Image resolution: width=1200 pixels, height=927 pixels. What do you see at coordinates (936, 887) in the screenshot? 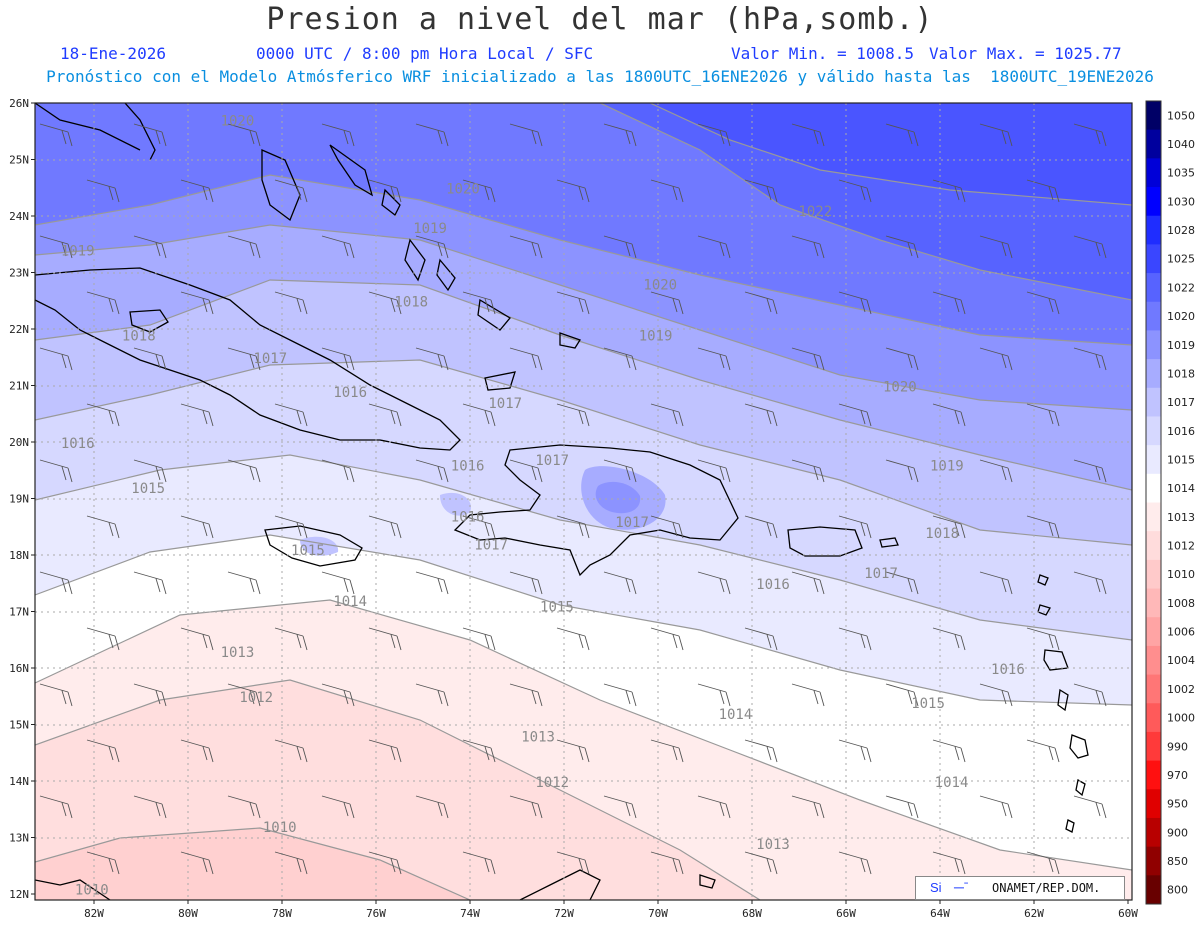
I see `wind-speed-label: Si` at bounding box center [936, 887].